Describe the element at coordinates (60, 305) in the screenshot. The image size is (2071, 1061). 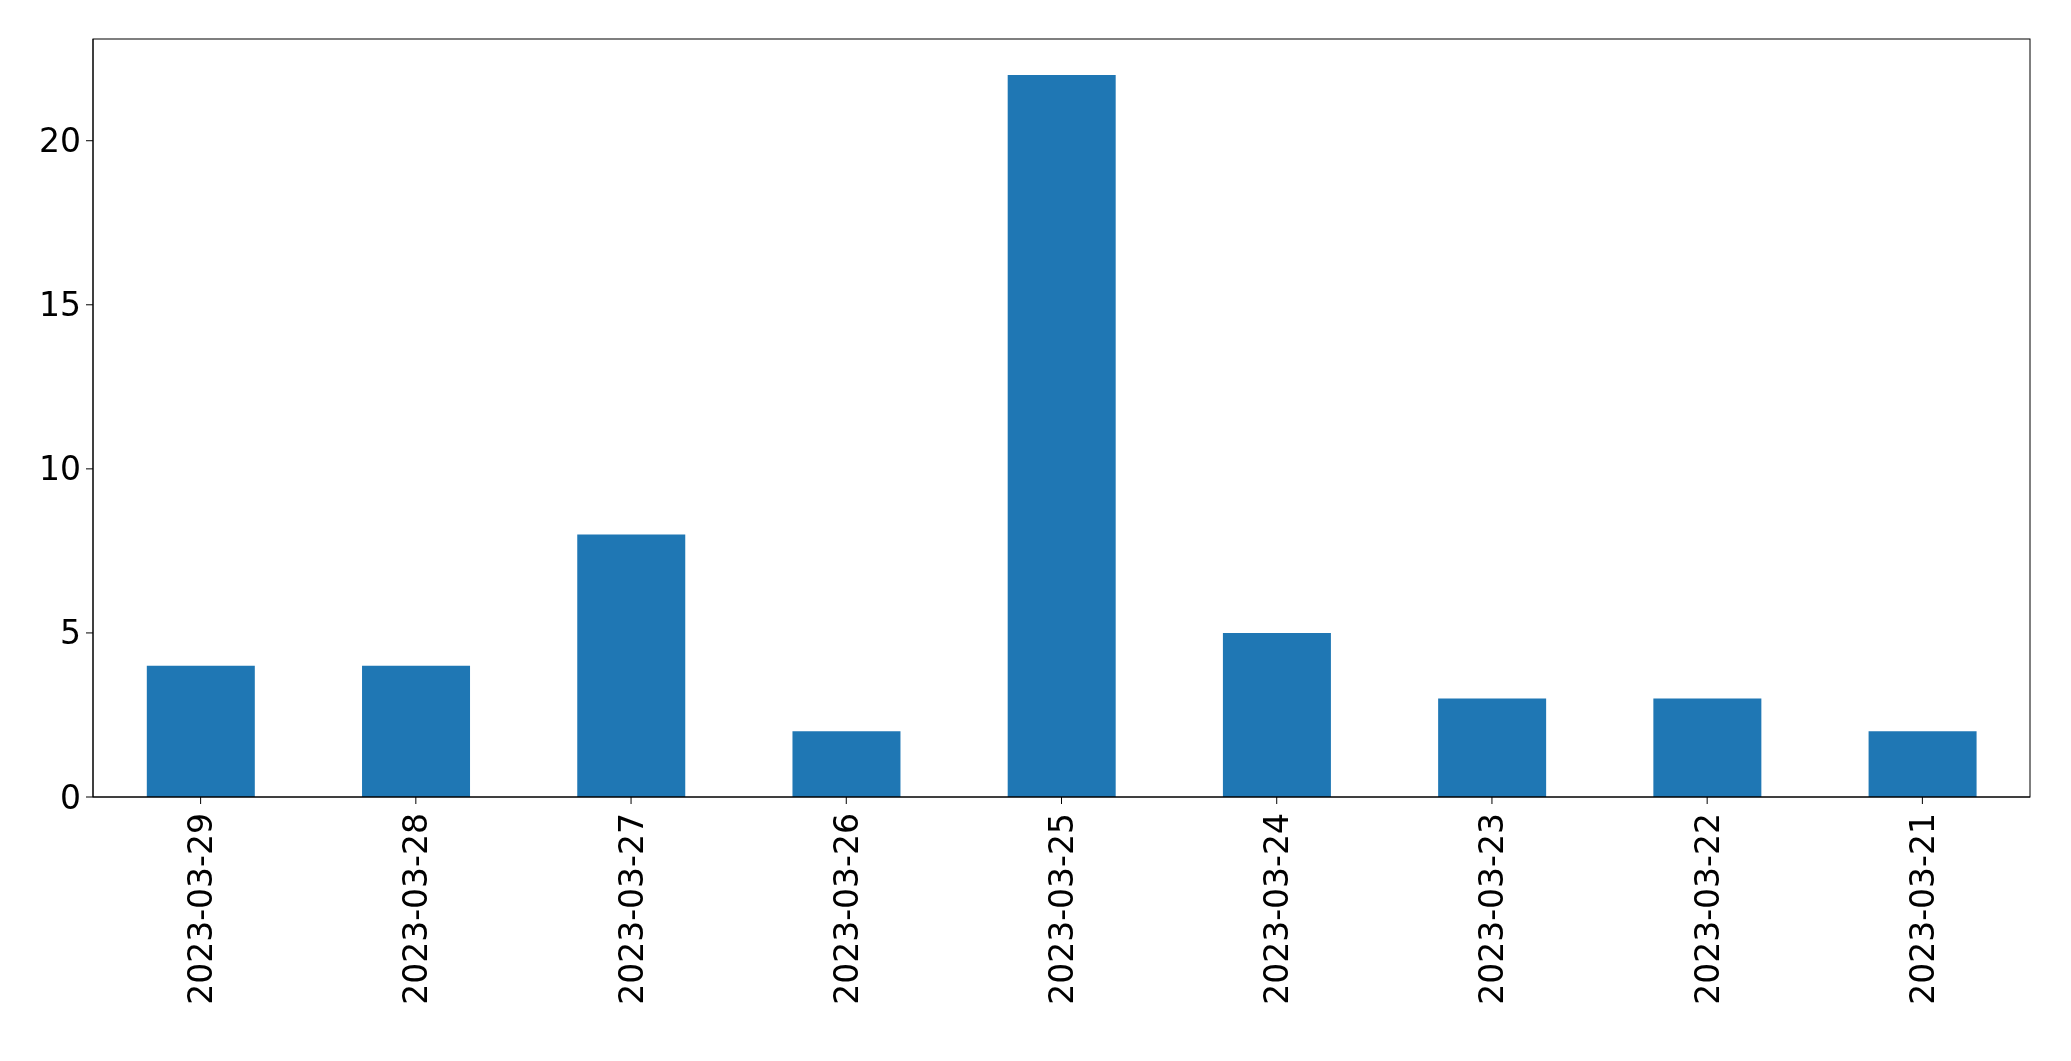
I see `y-tick-label: 15` at that location.